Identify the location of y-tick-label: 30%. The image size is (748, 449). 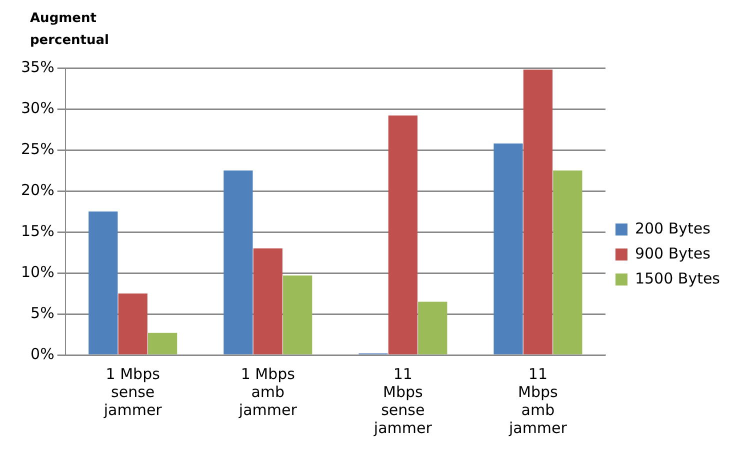
(37, 107).